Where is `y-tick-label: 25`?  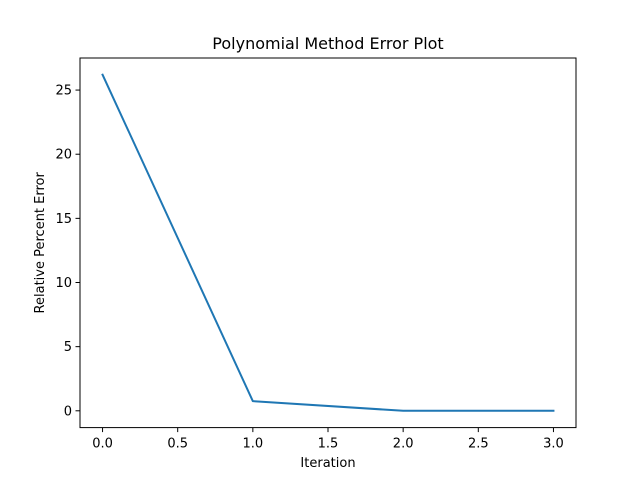 y-tick-label: 25 is located at coordinates (63, 91).